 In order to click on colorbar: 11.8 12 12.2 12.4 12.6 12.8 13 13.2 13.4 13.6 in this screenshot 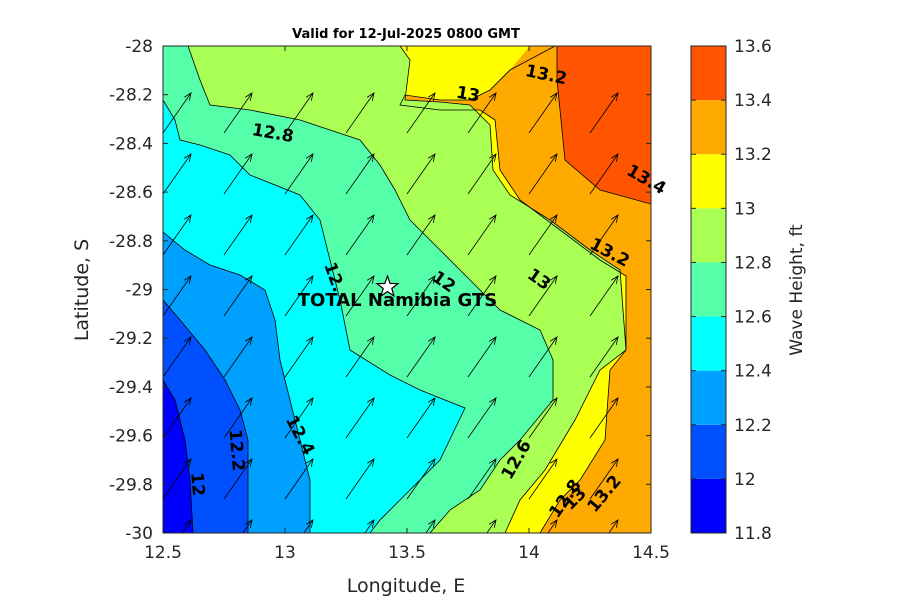, I will do `click(731, 290)`.